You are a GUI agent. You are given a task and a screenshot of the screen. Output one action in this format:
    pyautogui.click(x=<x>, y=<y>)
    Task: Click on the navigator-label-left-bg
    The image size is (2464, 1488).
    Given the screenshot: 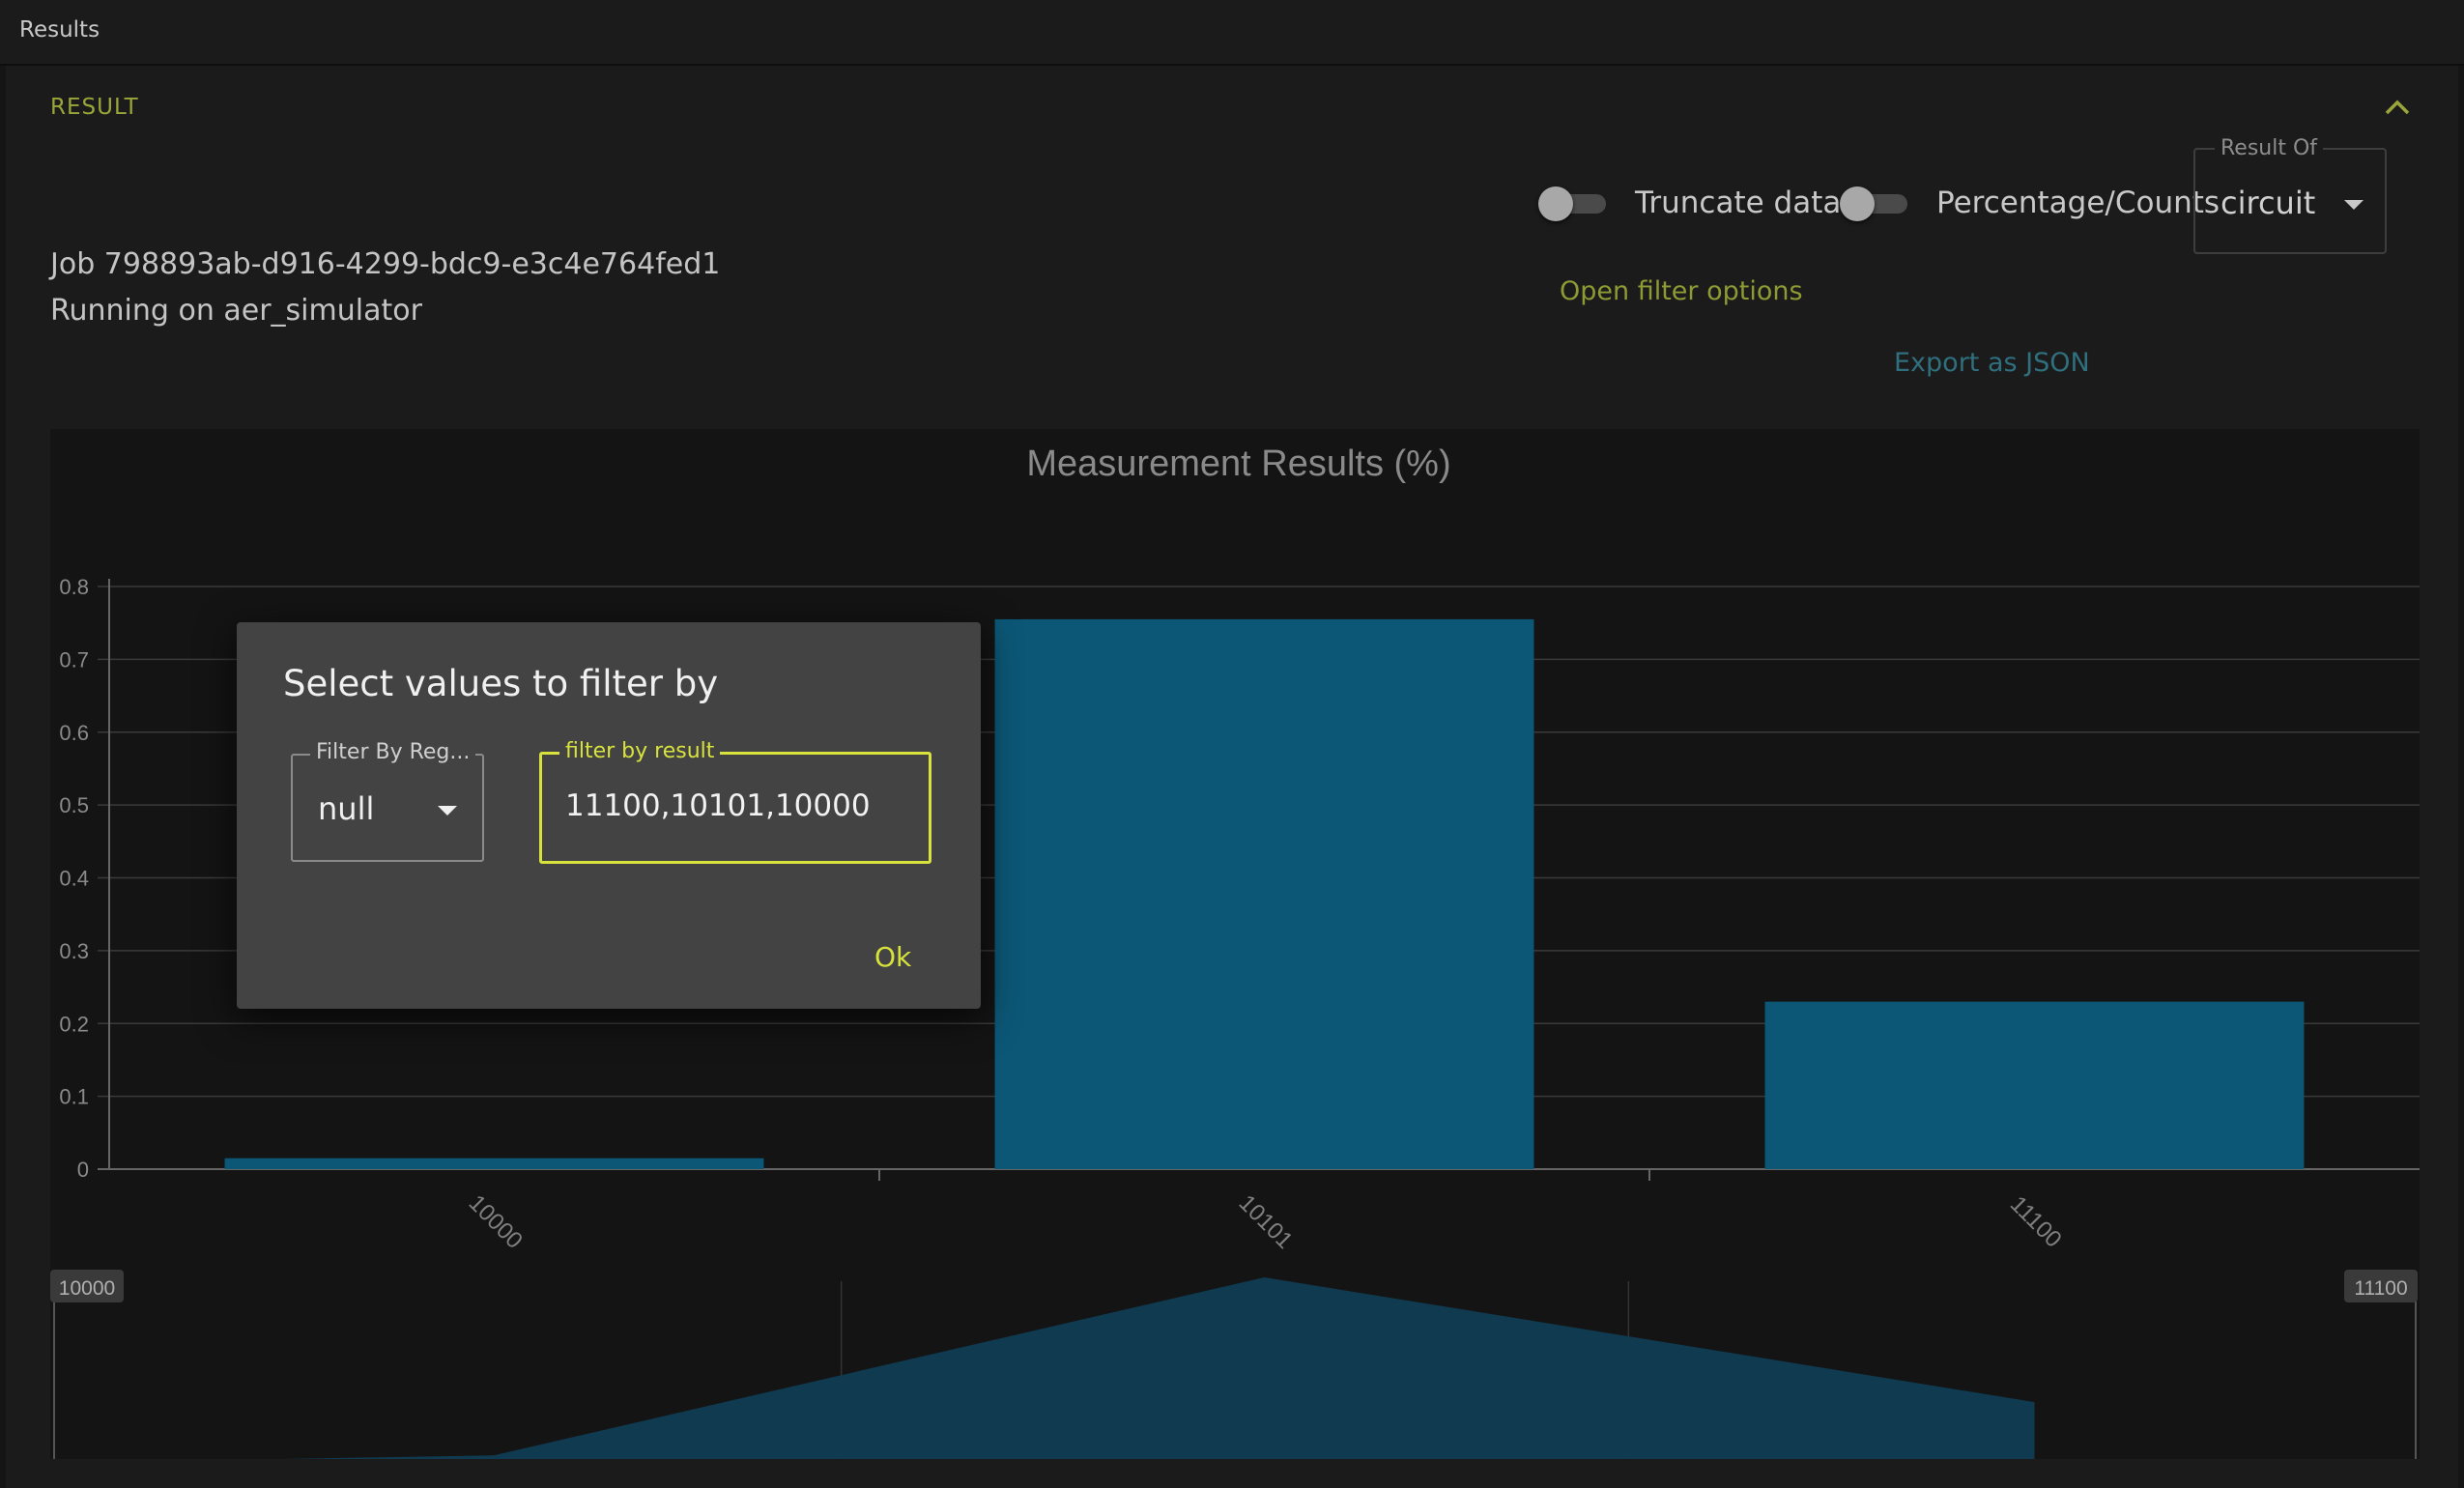 What is the action you would take?
    pyautogui.click(x=87, y=1286)
    